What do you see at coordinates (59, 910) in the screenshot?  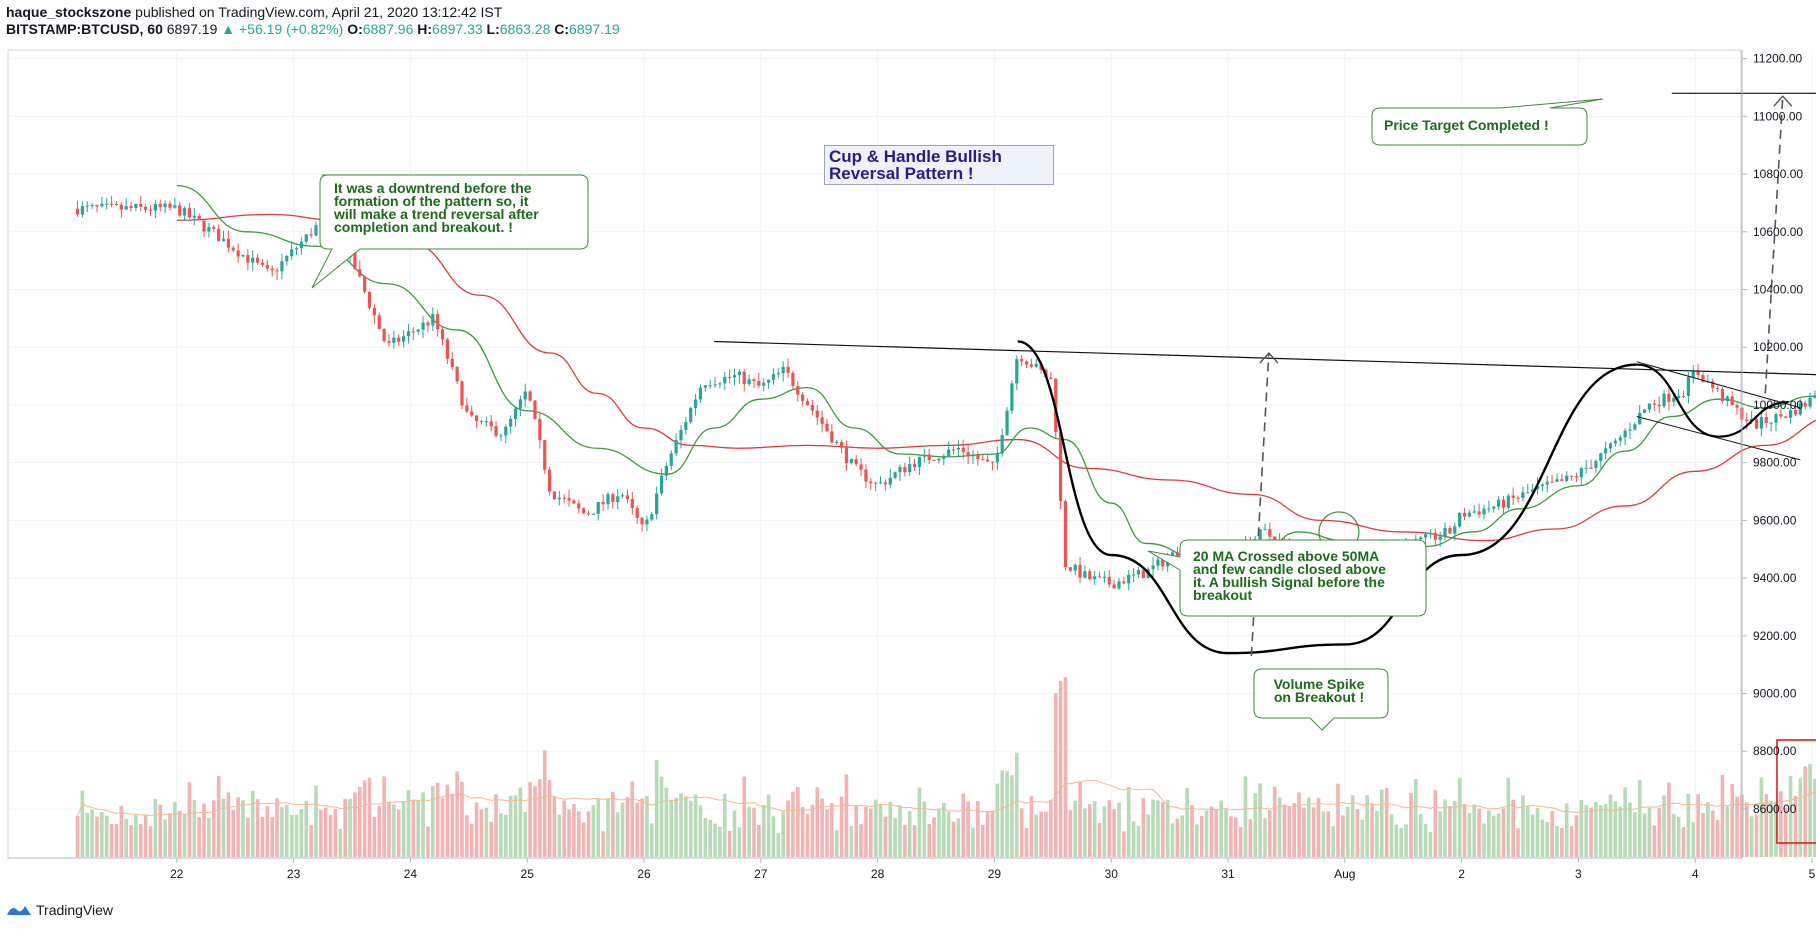 I see `tradingview-footer: TradingView` at bounding box center [59, 910].